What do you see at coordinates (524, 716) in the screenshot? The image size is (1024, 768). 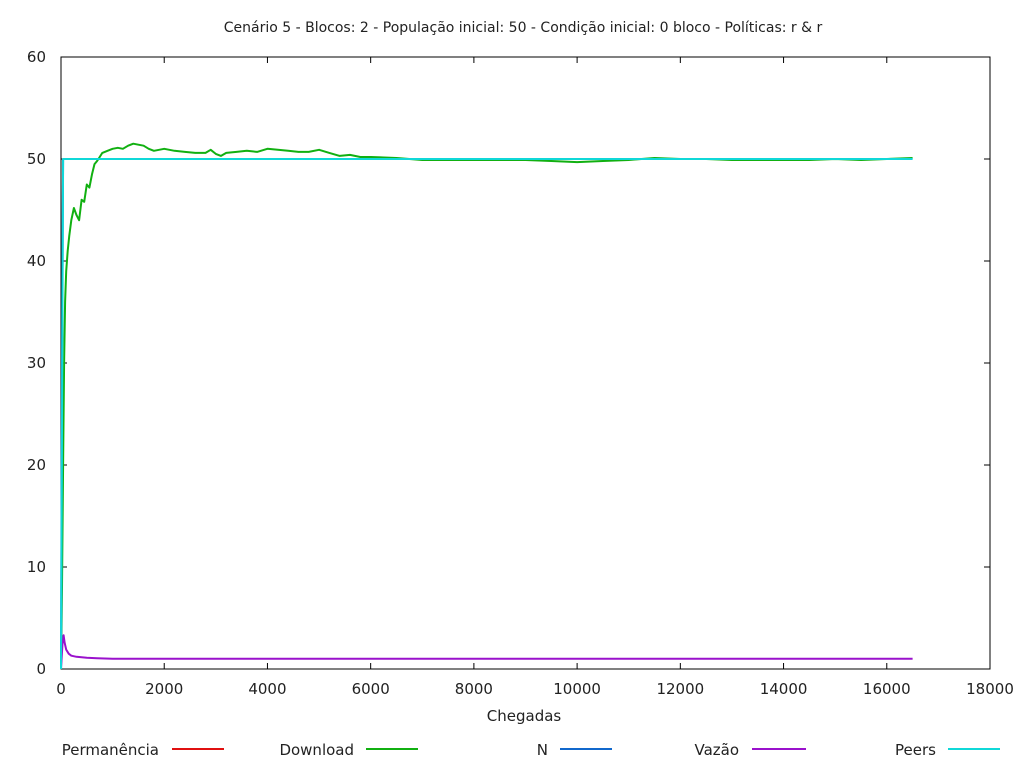 I see `x-axis-title: Chegadas` at bounding box center [524, 716].